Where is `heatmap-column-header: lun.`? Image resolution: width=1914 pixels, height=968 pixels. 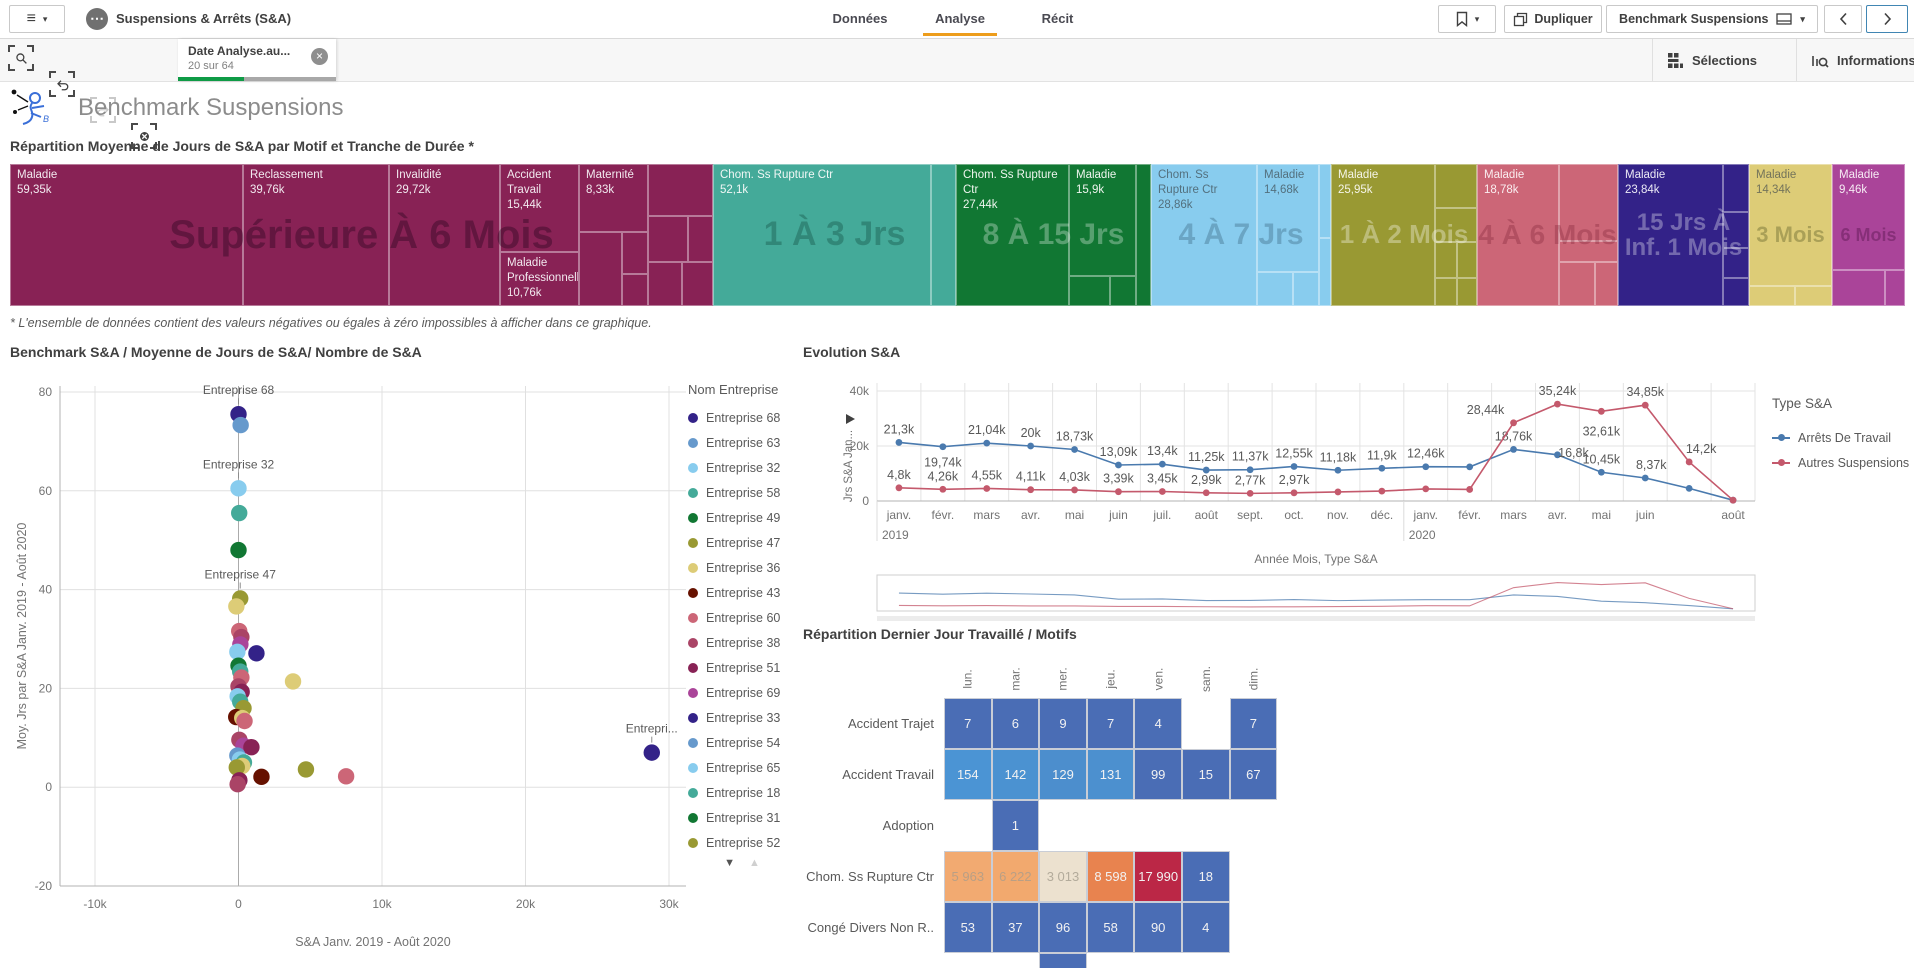 heatmap-column-header: lun. is located at coordinates (967, 679).